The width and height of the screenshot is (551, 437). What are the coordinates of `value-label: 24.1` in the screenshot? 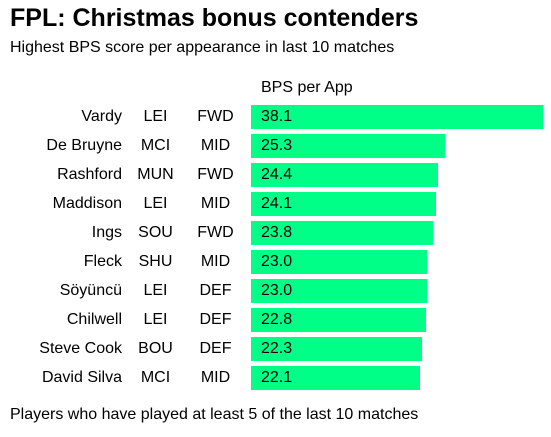 It's located at (277, 203).